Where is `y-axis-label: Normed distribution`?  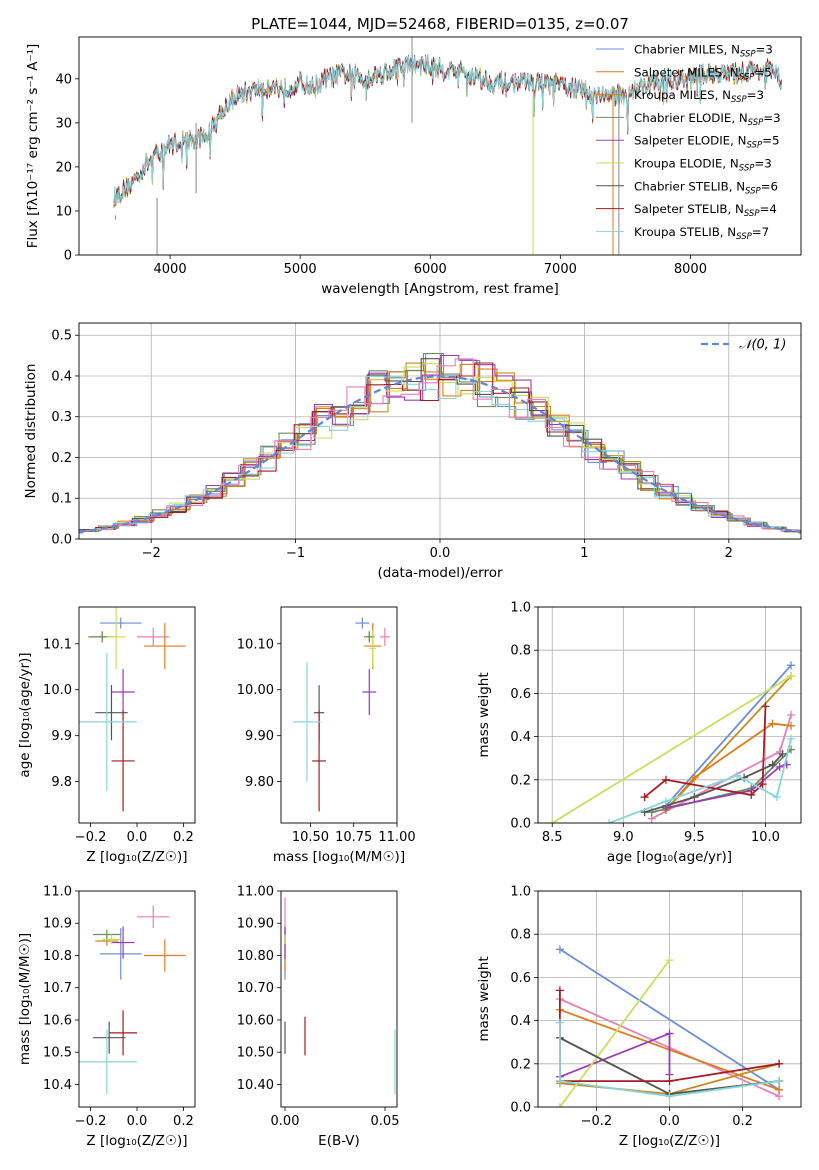
y-axis-label: Normed distribution is located at coordinates (31, 431).